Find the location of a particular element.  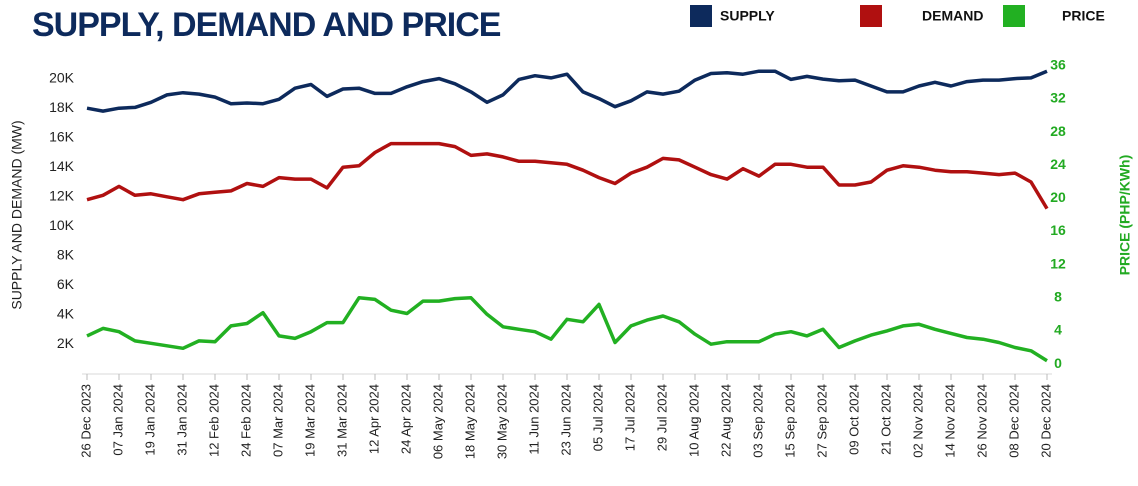

x-tick-label: 20 Dec 2024 is located at coordinates (1045, 421).